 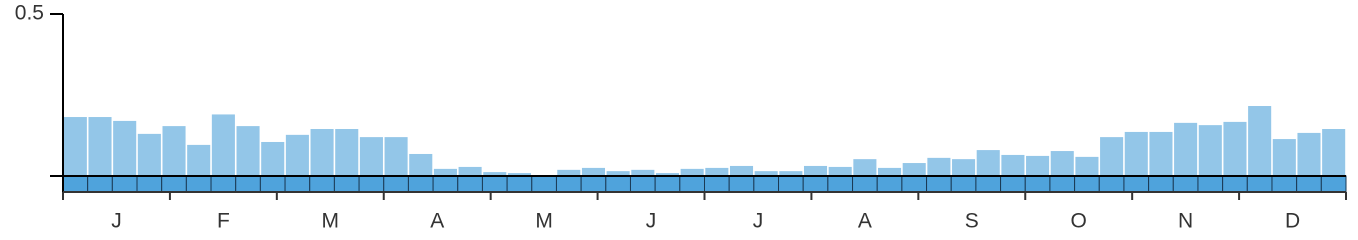 What do you see at coordinates (972, 221) in the screenshot?
I see `month-label: S` at bounding box center [972, 221].